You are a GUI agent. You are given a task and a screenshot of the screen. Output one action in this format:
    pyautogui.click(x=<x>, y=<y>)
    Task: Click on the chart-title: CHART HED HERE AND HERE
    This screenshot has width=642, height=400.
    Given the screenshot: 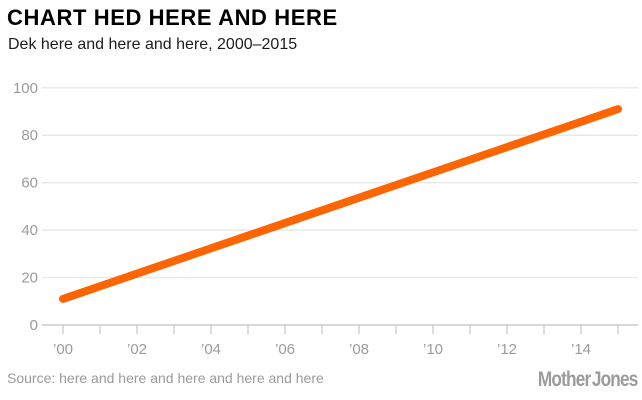 What is the action you would take?
    pyautogui.click(x=172, y=17)
    